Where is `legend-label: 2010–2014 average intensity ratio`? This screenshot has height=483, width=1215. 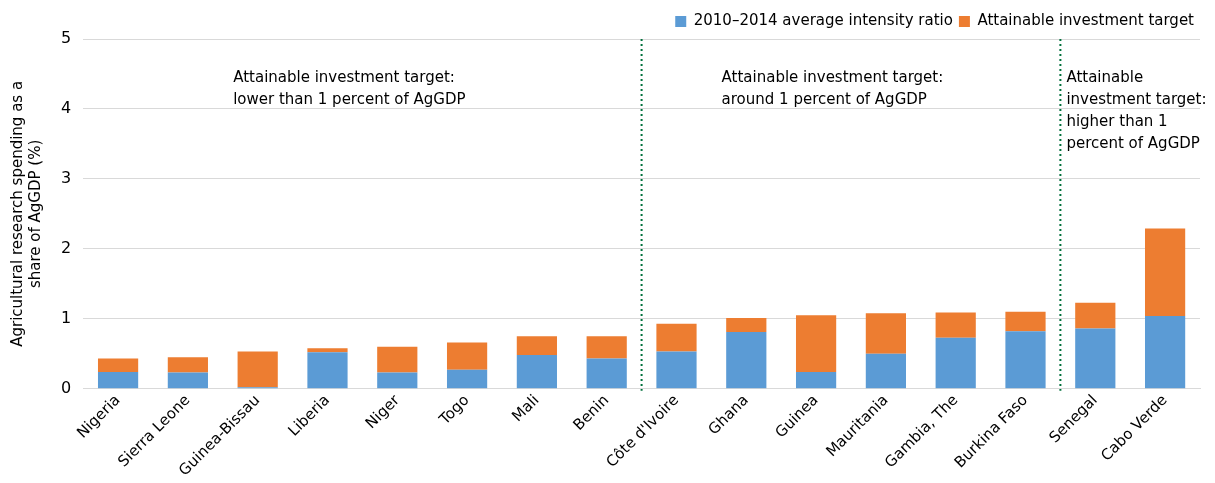
legend-label: 2010–2014 average intensity ratio is located at coordinates (823, 20).